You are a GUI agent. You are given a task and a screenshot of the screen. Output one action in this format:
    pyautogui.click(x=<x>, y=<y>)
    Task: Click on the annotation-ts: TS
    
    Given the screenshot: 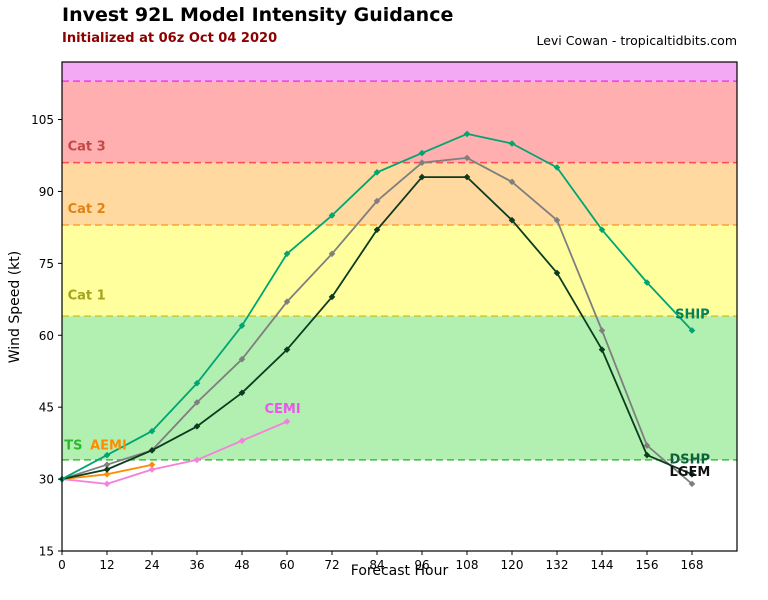 What is the action you would take?
    pyautogui.click(x=73, y=445)
    